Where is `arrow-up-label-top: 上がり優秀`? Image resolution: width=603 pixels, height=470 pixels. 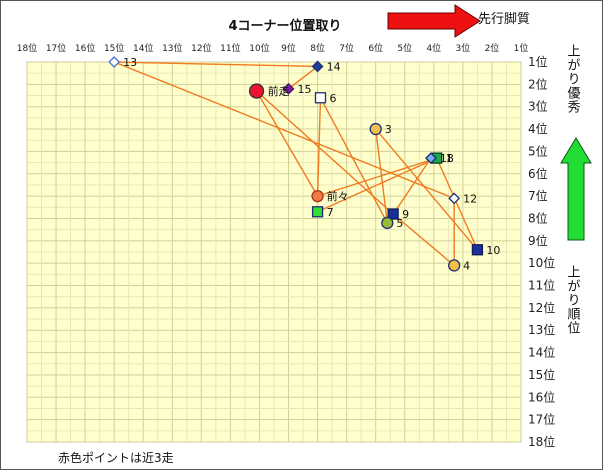
arrow-up-label-top: 上がり優秀 is located at coordinates (573, 79).